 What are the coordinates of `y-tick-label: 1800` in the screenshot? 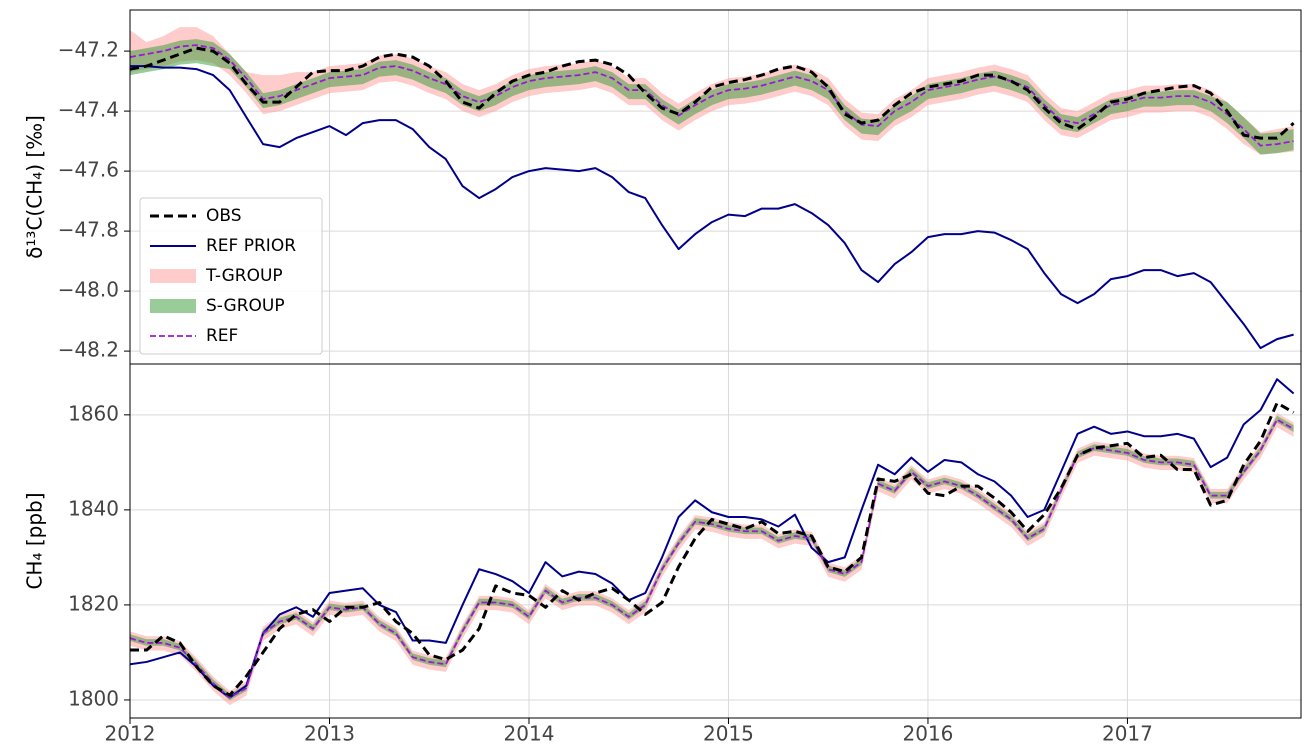 It's located at (93, 698).